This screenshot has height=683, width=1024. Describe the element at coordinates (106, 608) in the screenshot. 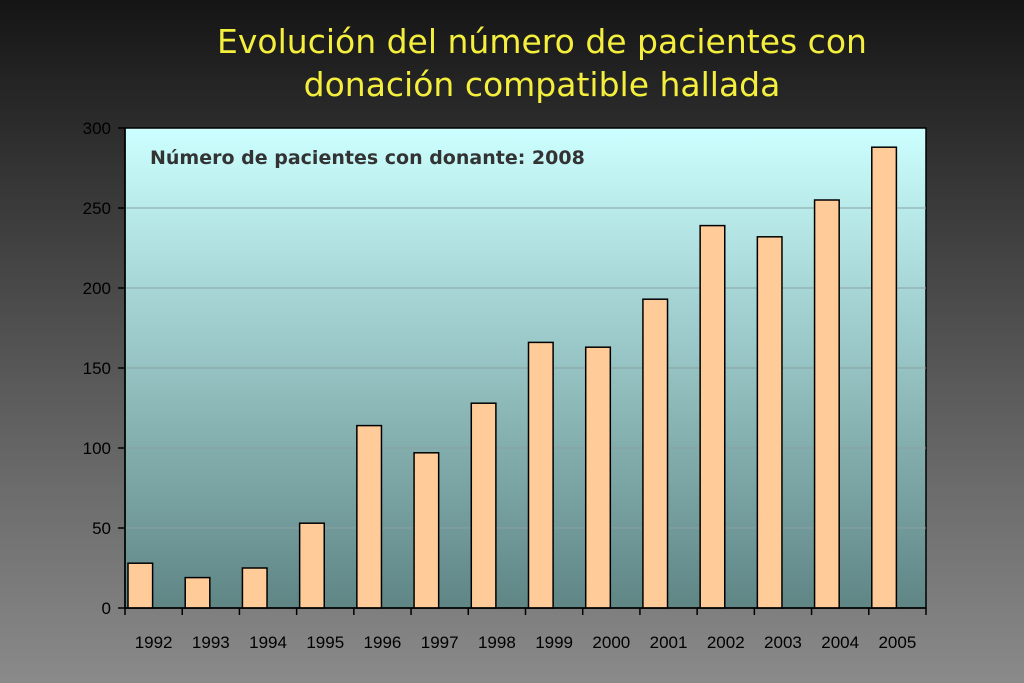

I see `y-tick-label: 0` at that location.